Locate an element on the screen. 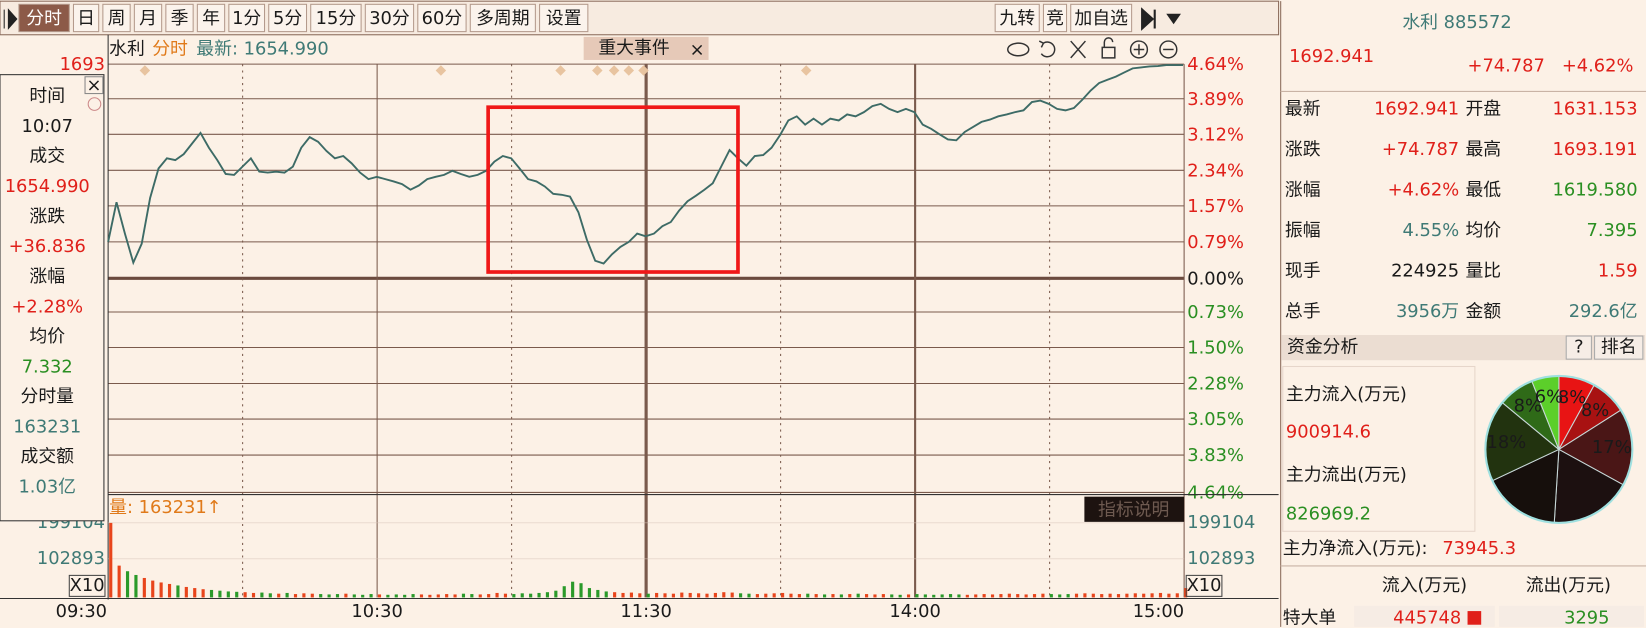 Image resolution: width=1646 pixels, height=628 pixels. info-label: 成交 is located at coordinates (47, 156).